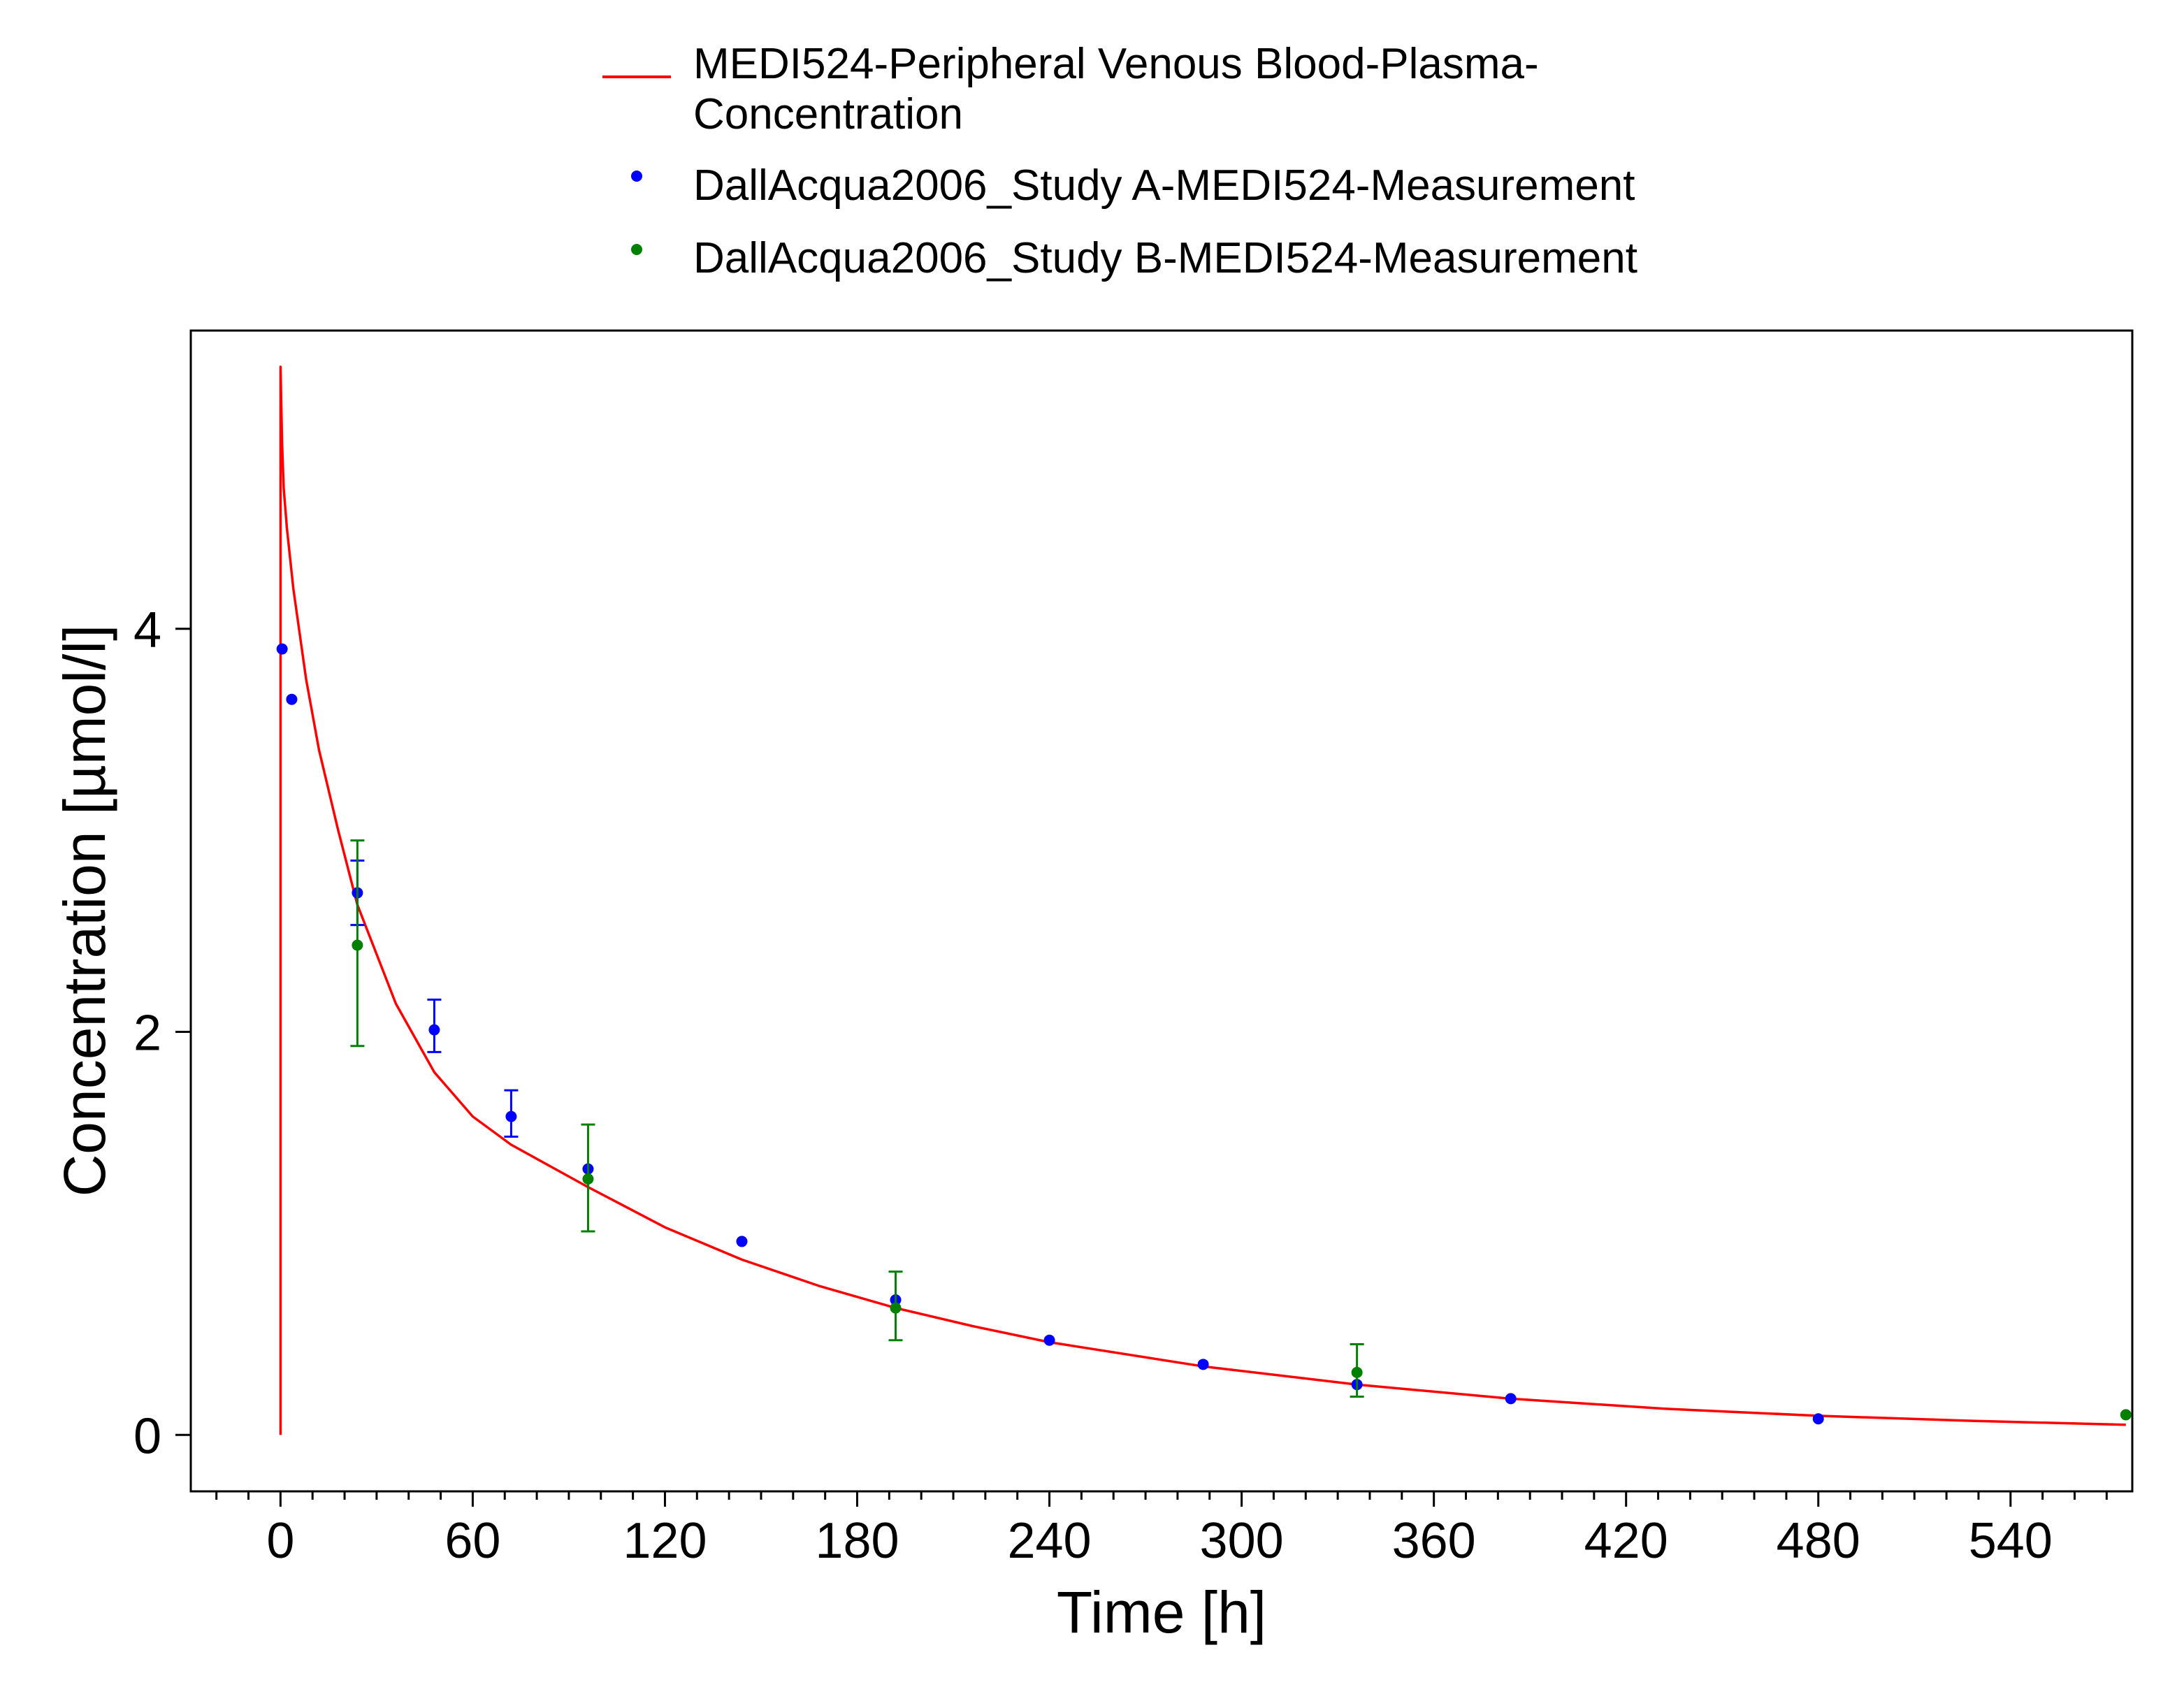 This screenshot has width=2184, height=1701. I want to click on x-tick-label: 540, so click(2011, 1541).